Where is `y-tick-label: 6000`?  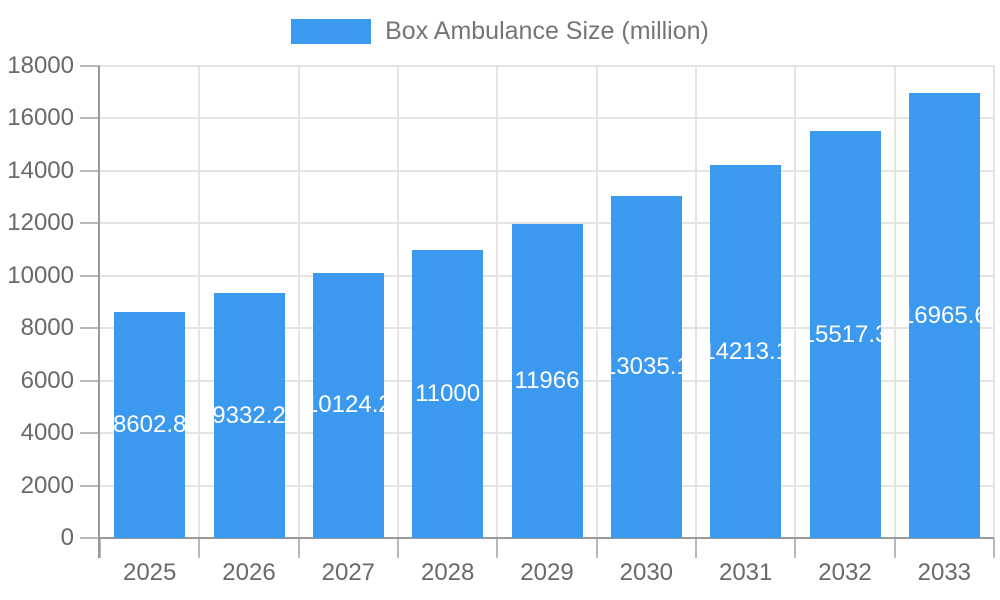
y-tick-label: 6000 is located at coordinates (47, 380).